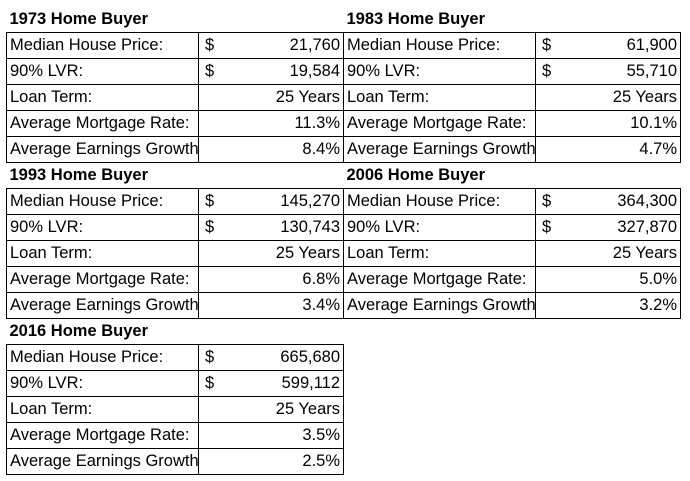 This screenshot has height=481, width=690. I want to click on table-row: Median House Price: $665,680, so click(175, 357).